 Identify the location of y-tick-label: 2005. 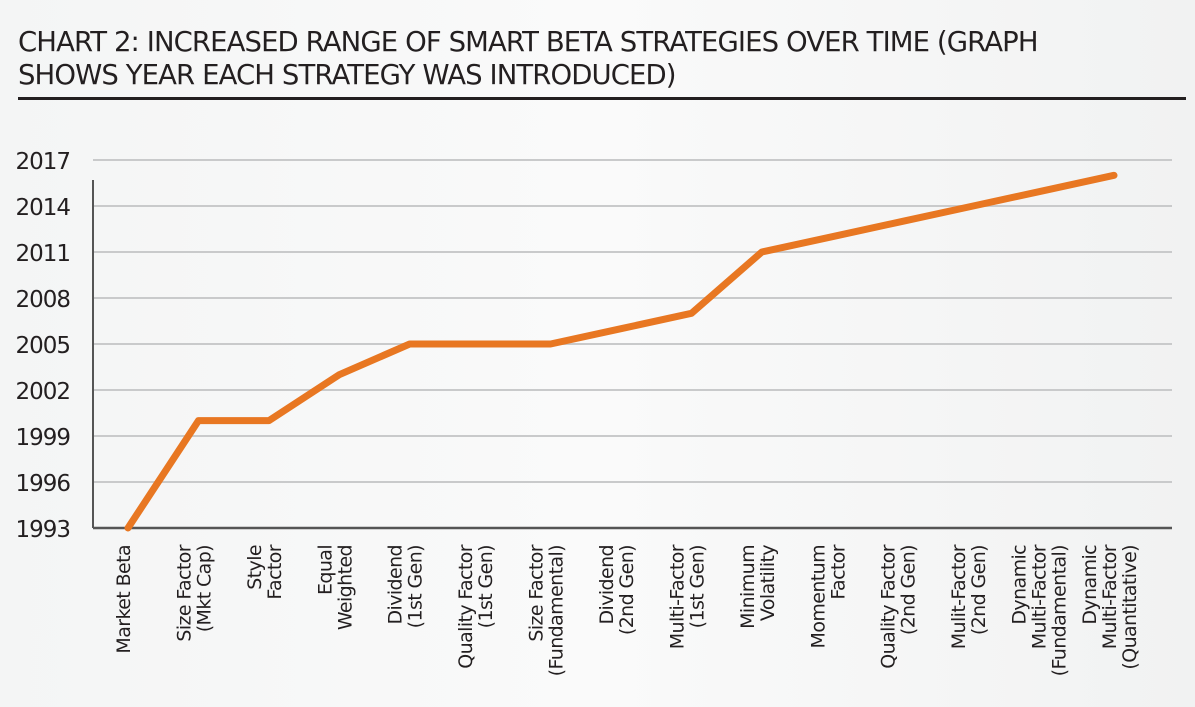
(42, 346).